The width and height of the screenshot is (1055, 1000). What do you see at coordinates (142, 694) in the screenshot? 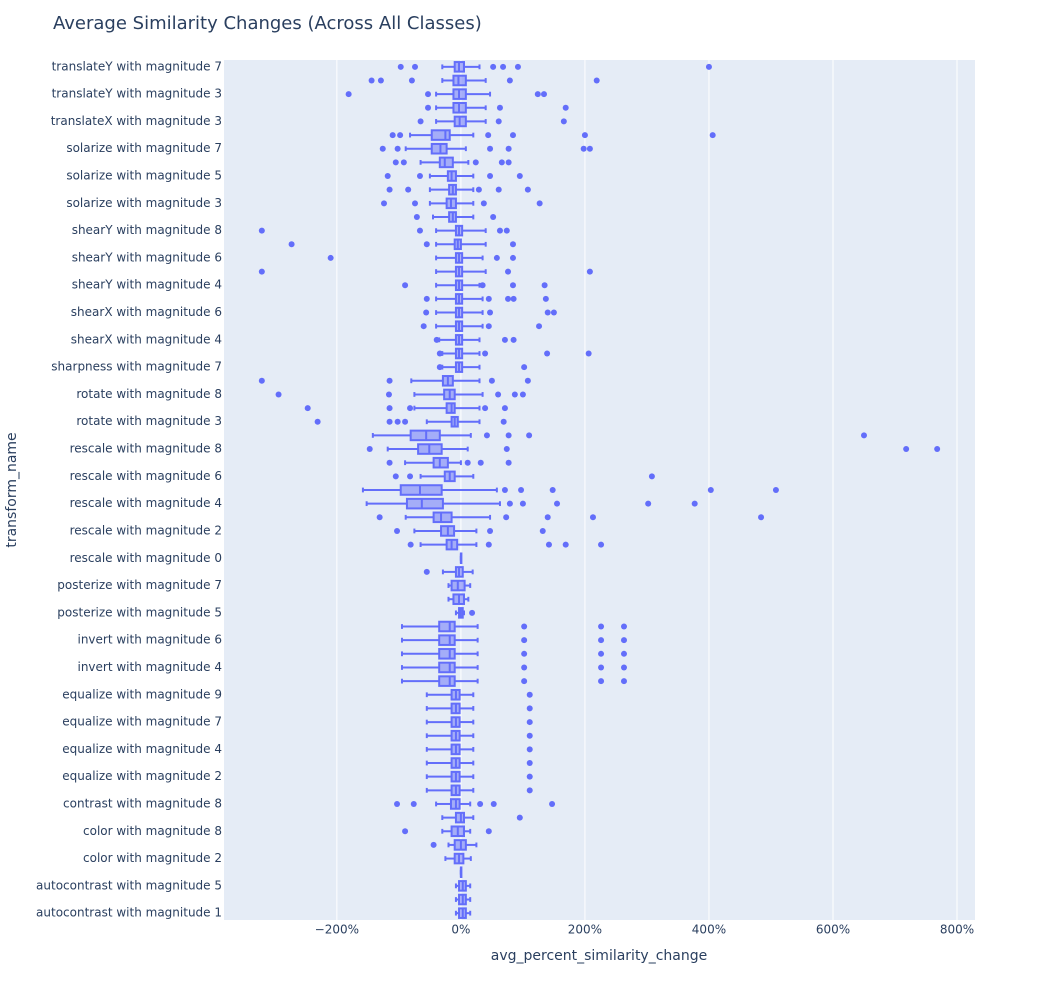
I see `y-tick-label: equalize with magnitude 9` at bounding box center [142, 694].